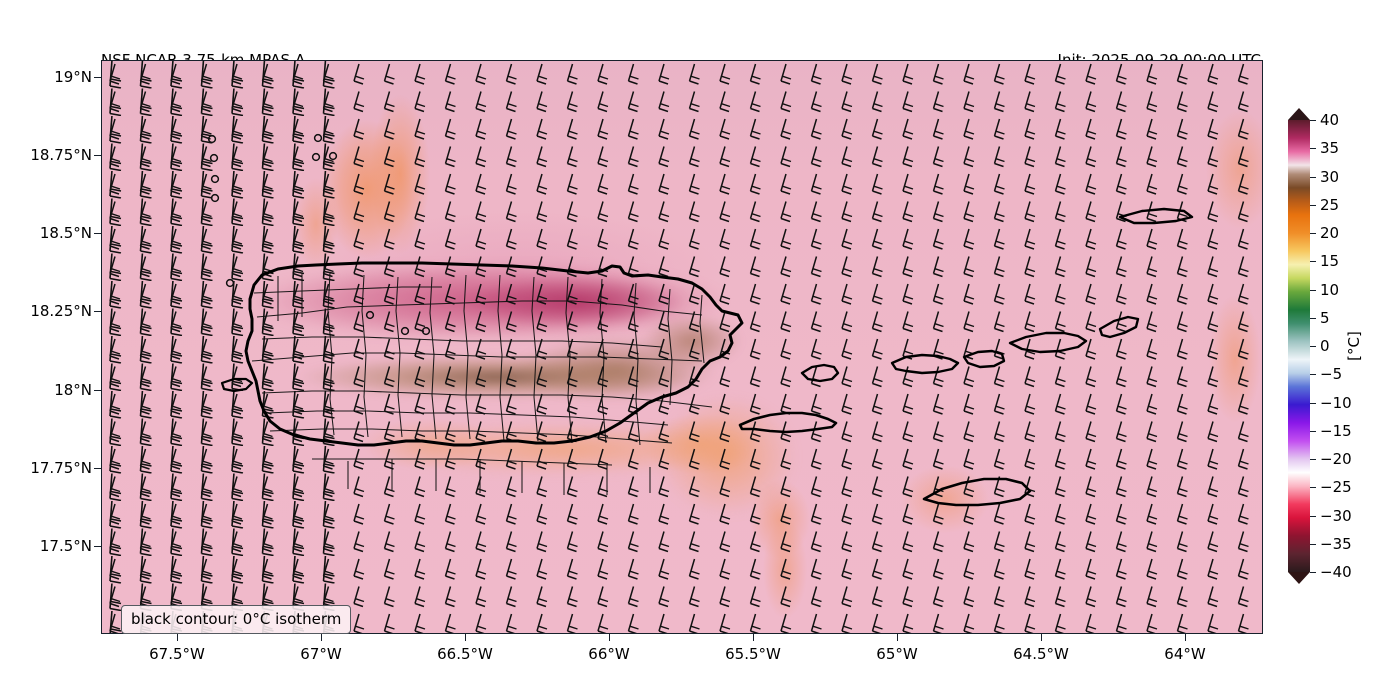 This screenshot has width=1394, height=687. I want to click on colorbar-label-5: 5, so click(1325, 317).